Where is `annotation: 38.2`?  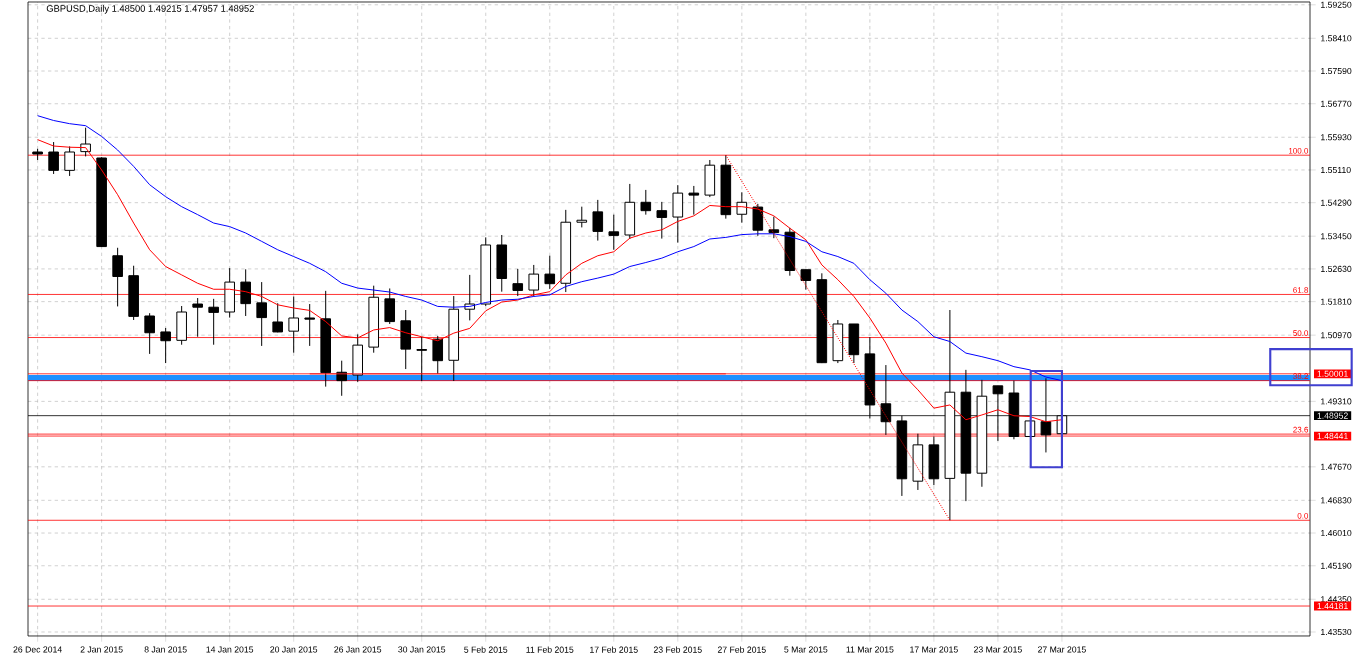
annotation: 38.2 is located at coordinates (1301, 376).